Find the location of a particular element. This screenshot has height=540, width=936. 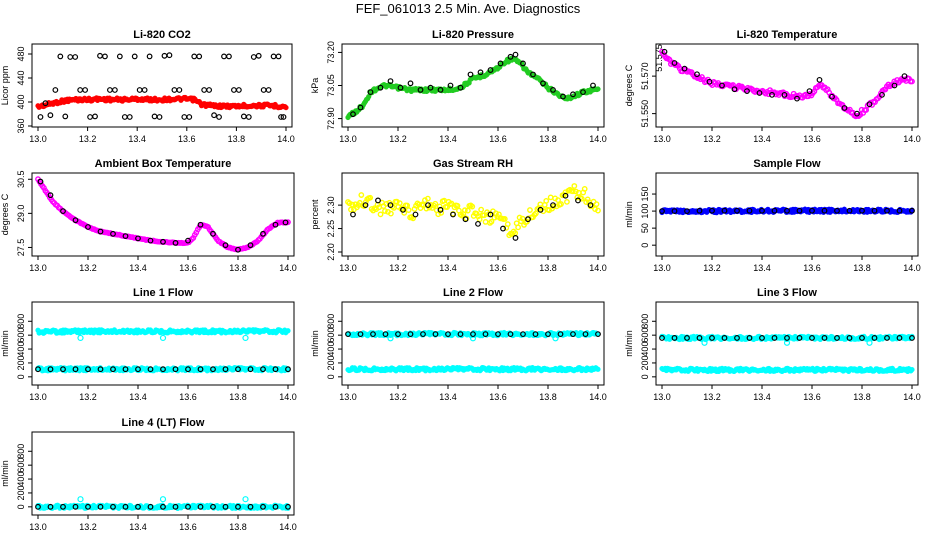

y-axis-label: degrees C is located at coordinates (629, 85).